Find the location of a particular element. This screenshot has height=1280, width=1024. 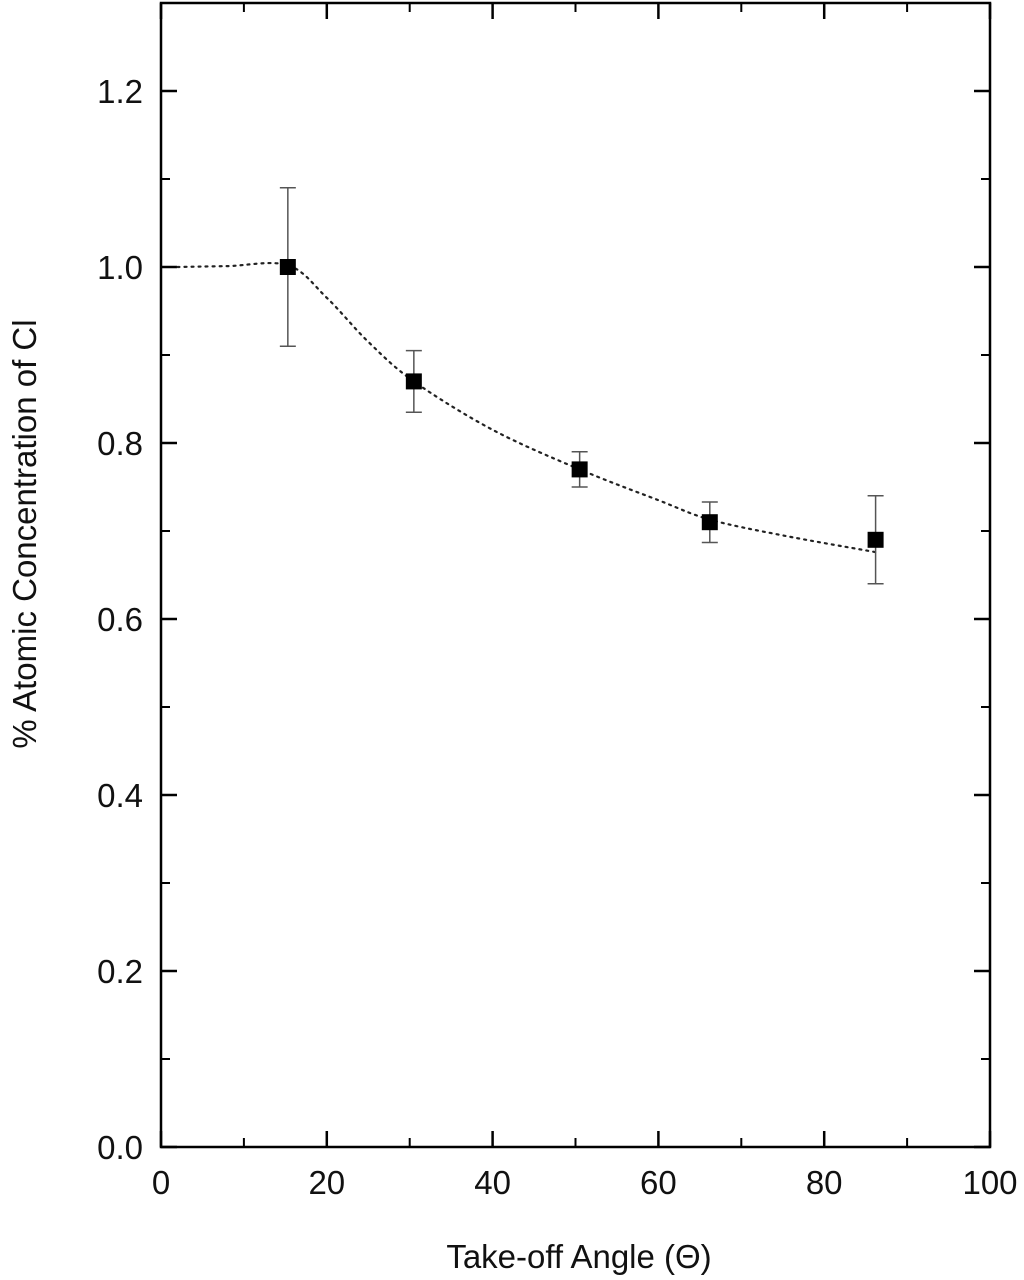

x-tick-label: 0 is located at coordinates (161, 1182).